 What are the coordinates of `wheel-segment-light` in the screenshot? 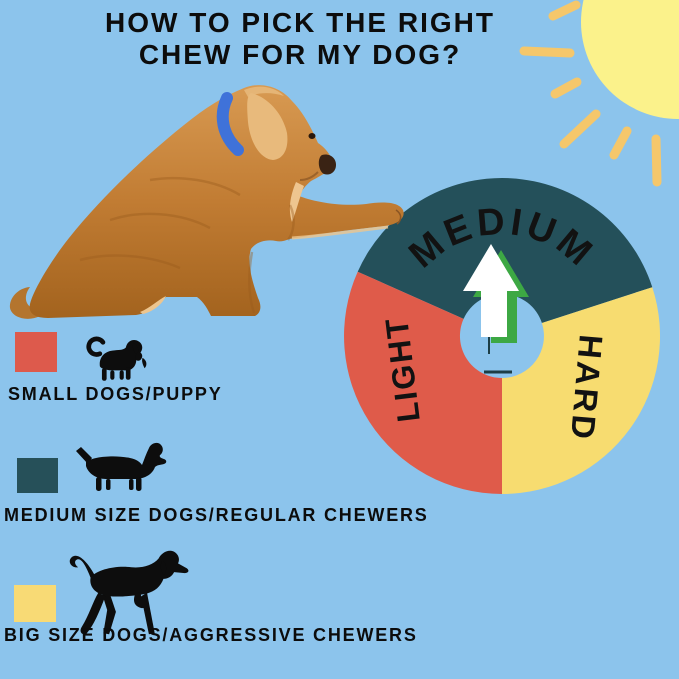 It's located at (423, 382).